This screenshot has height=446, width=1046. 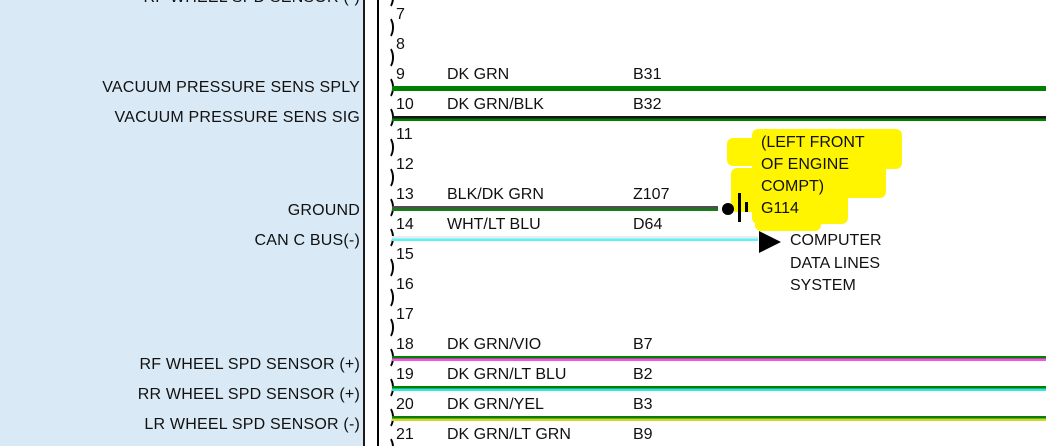 What do you see at coordinates (643, 434) in the screenshot?
I see `wire-circuit-label: B9` at bounding box center [643, 434].